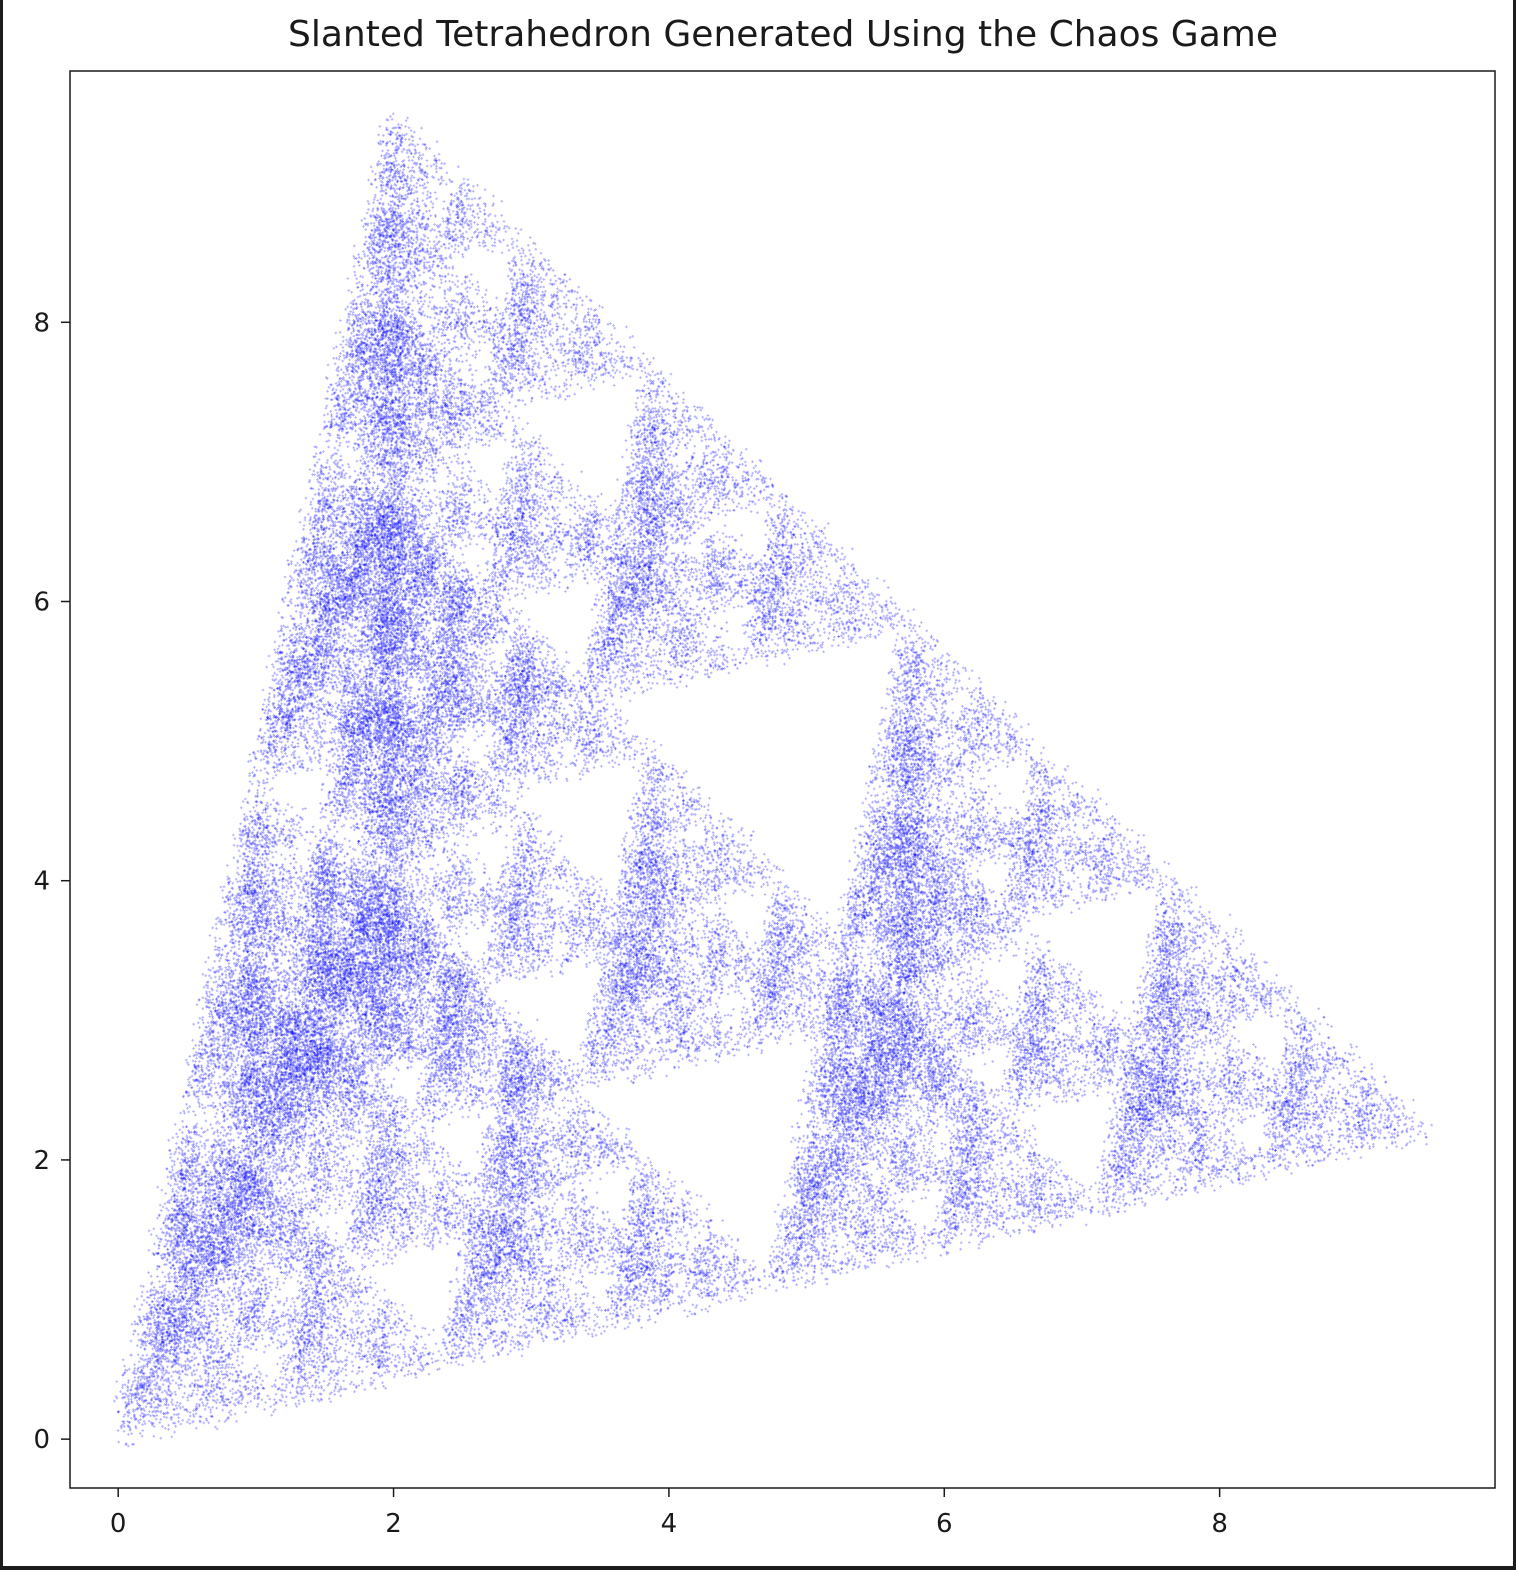 The height and width of the screenshot is (1570, 1516). What do you see at coordinates (669, 1524) in the screenshot?
I see `x-tick-label: 4` at bounding box center [669, 1524].